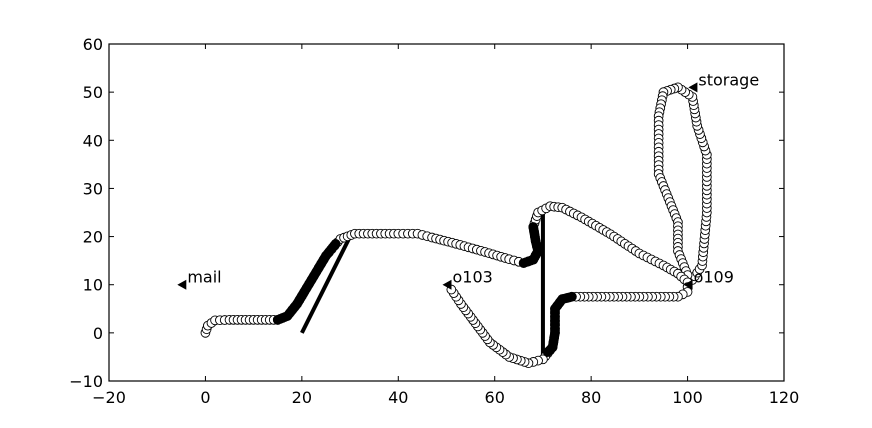  I want to click on y-tick-label: 50, so click(93, 92).